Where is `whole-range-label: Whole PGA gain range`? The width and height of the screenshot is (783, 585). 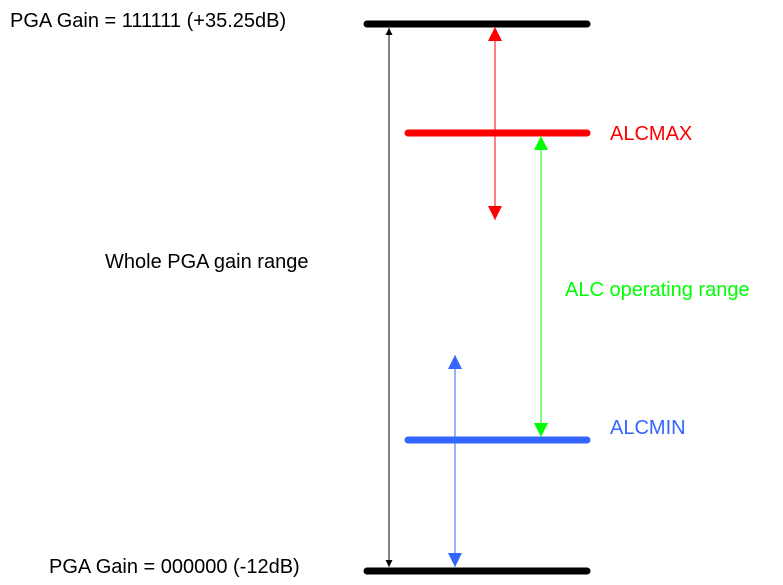 whole-range-label: Whole PGA gain range is located at coordinates (207, 262).